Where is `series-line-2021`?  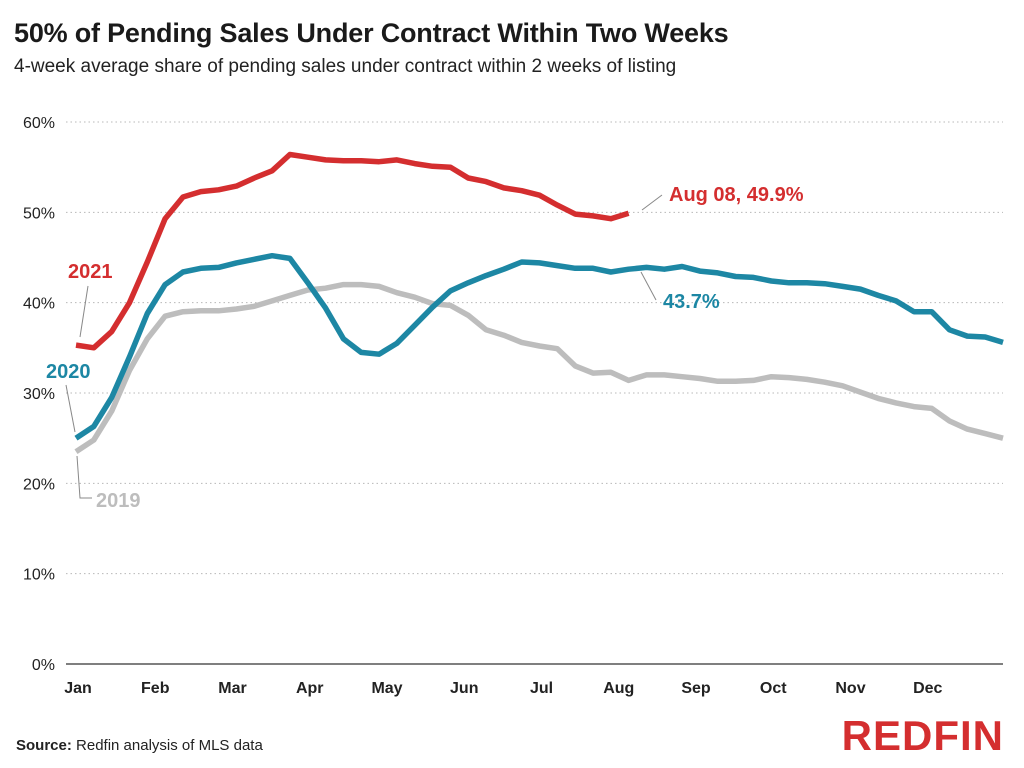 series-line-2021 is located at coordinates (352, 251).